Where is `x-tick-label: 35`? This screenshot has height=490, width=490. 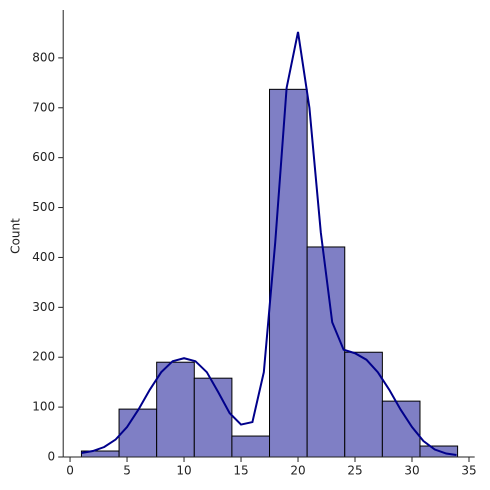 x-tick-label: 35 is located at coordinates (468, 471).